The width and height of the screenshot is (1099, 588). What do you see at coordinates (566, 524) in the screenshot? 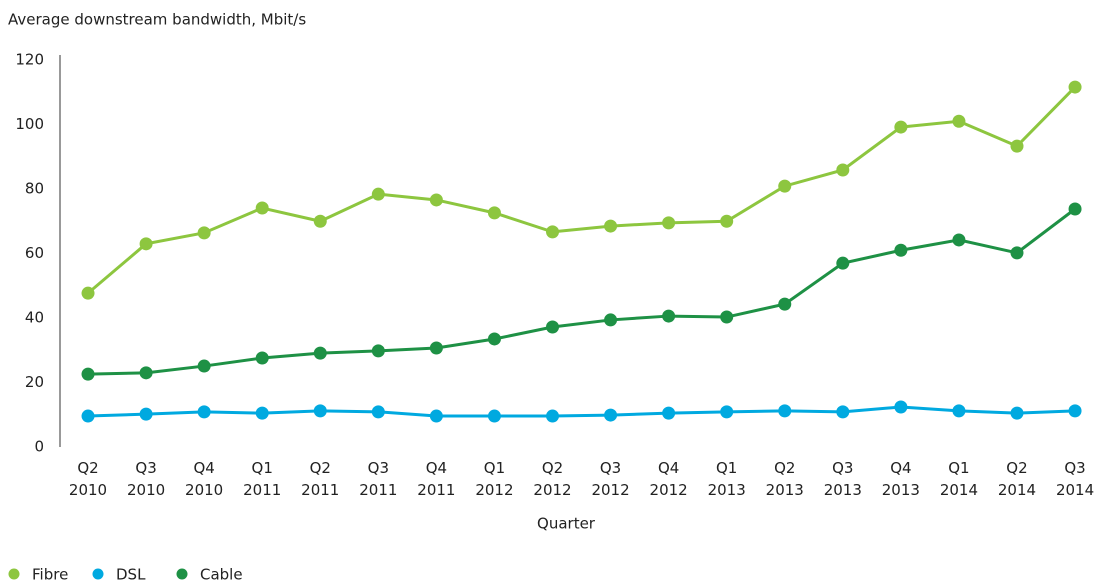
I see `x-axis-label: Quarter` at bounding box center [566, 524].